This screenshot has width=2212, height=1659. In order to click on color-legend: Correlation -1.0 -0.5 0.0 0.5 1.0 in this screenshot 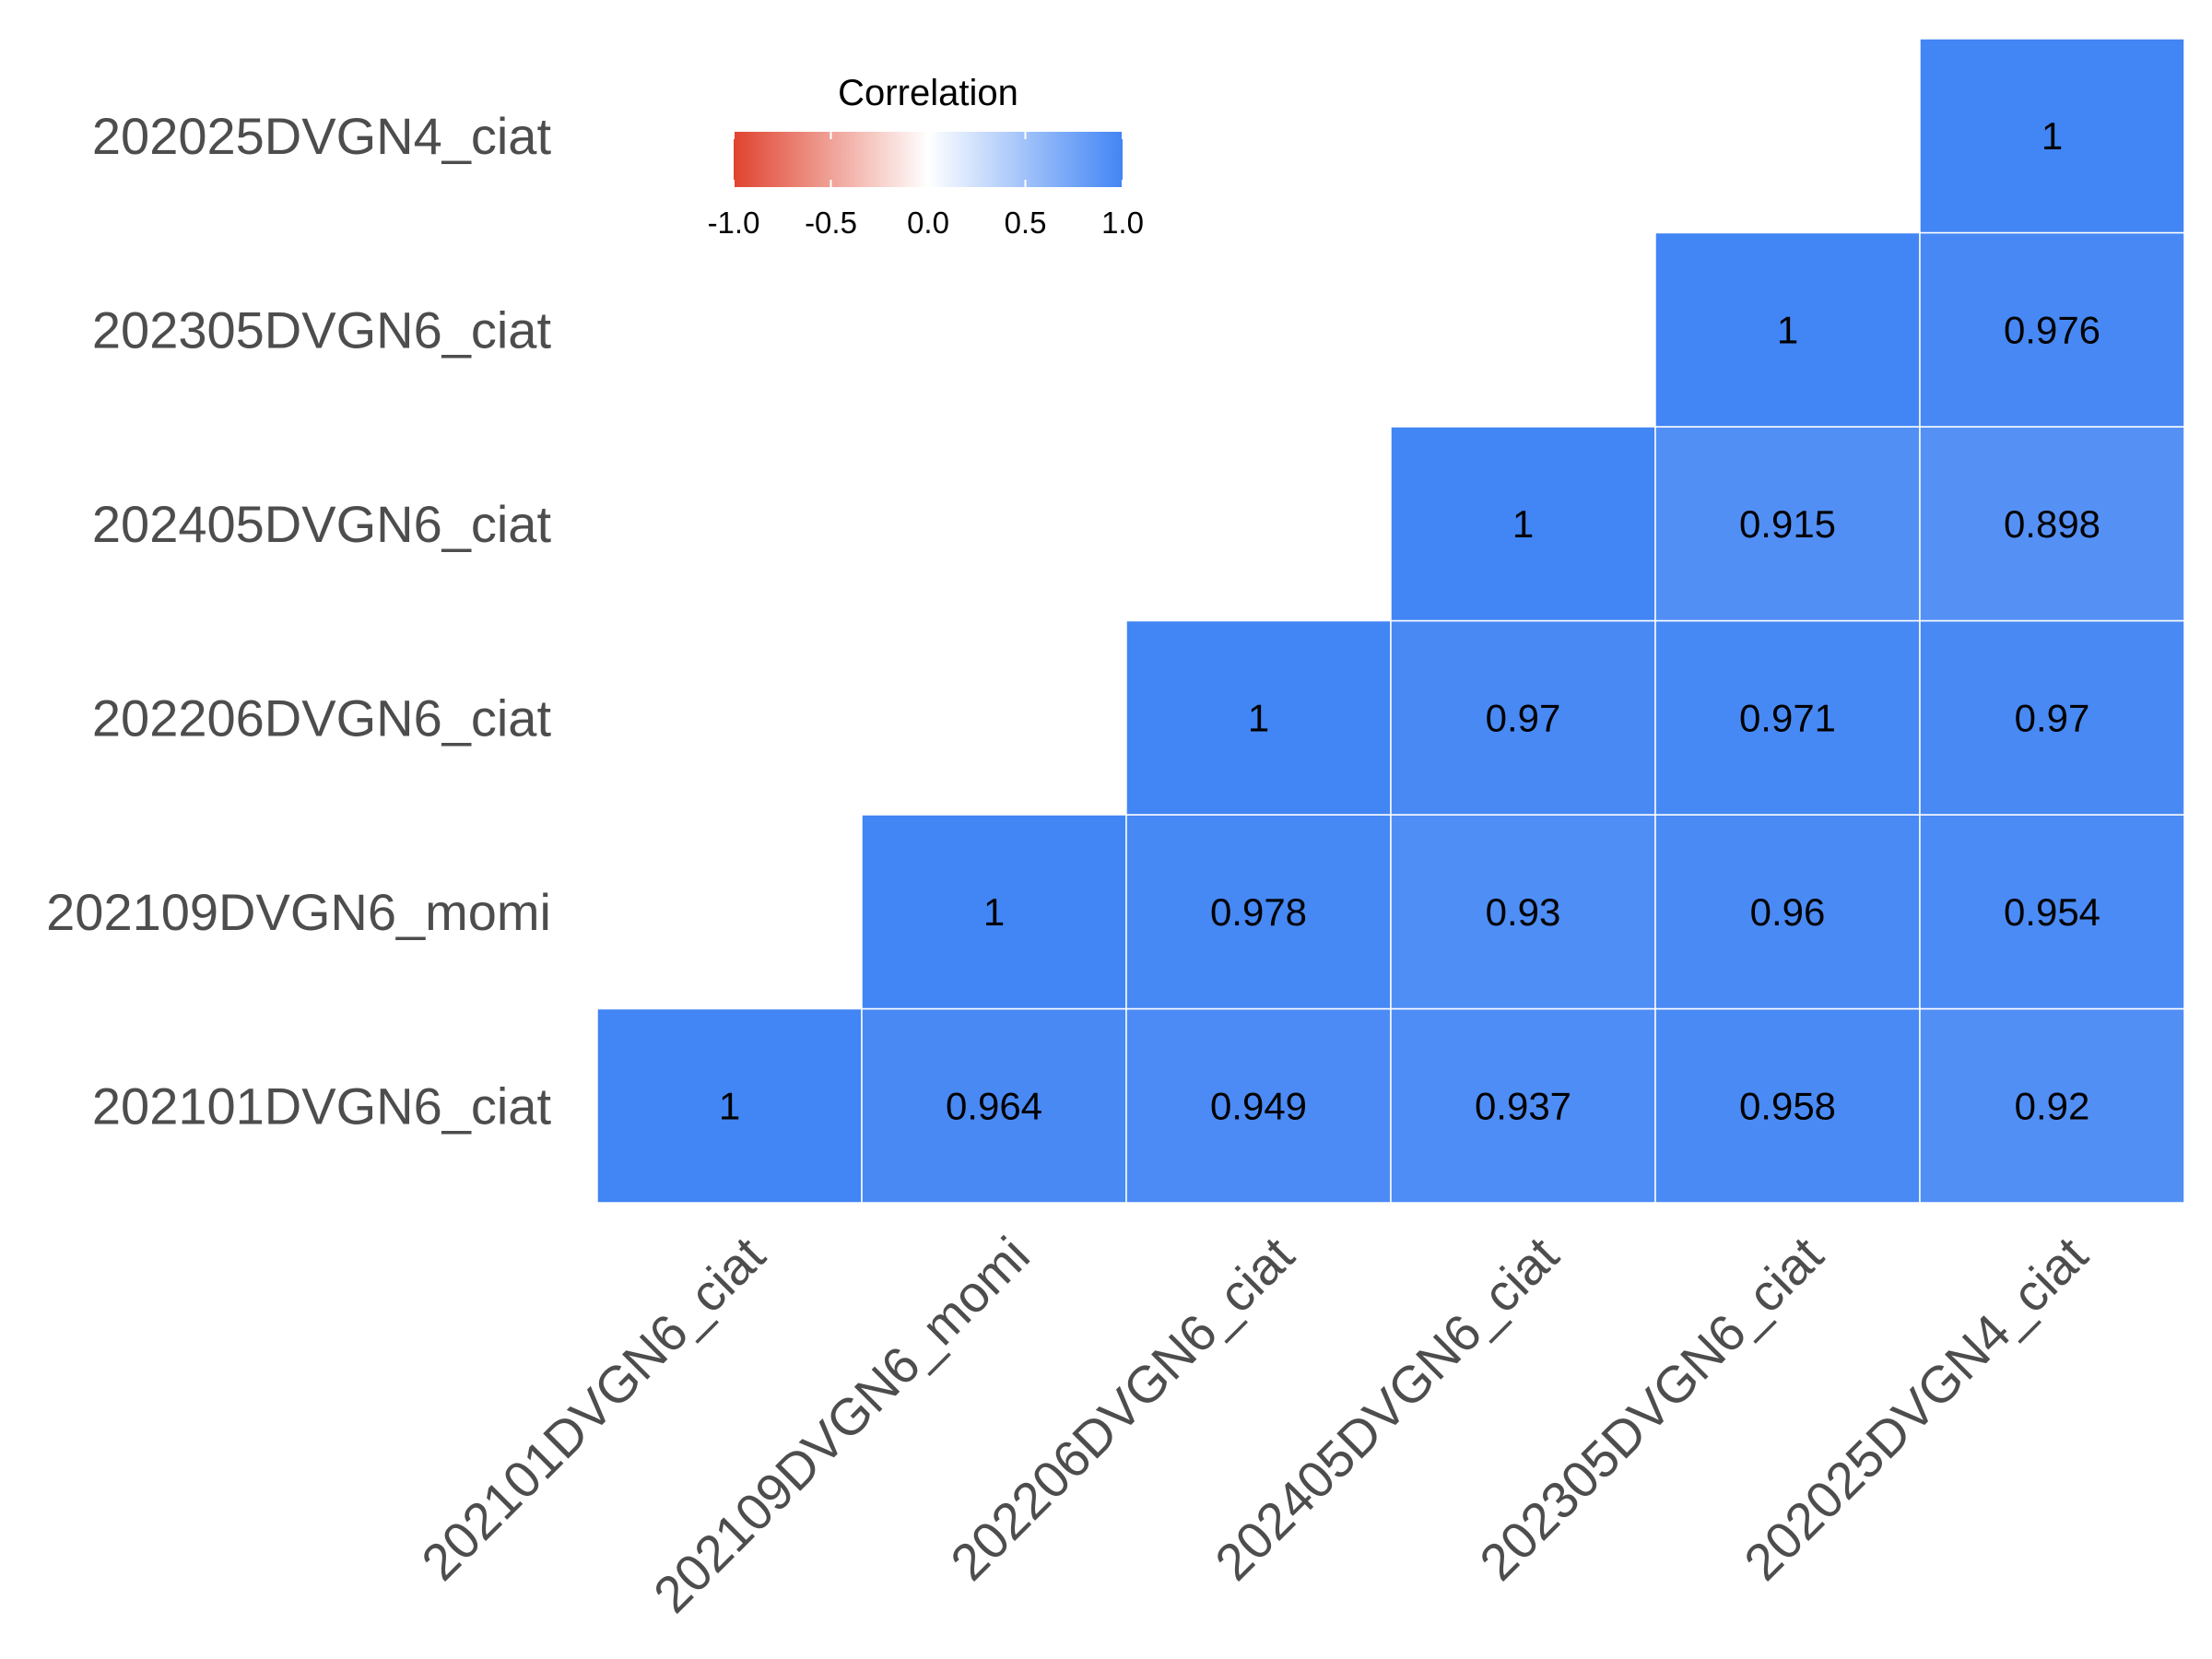, I will do `click(926, 156)`.